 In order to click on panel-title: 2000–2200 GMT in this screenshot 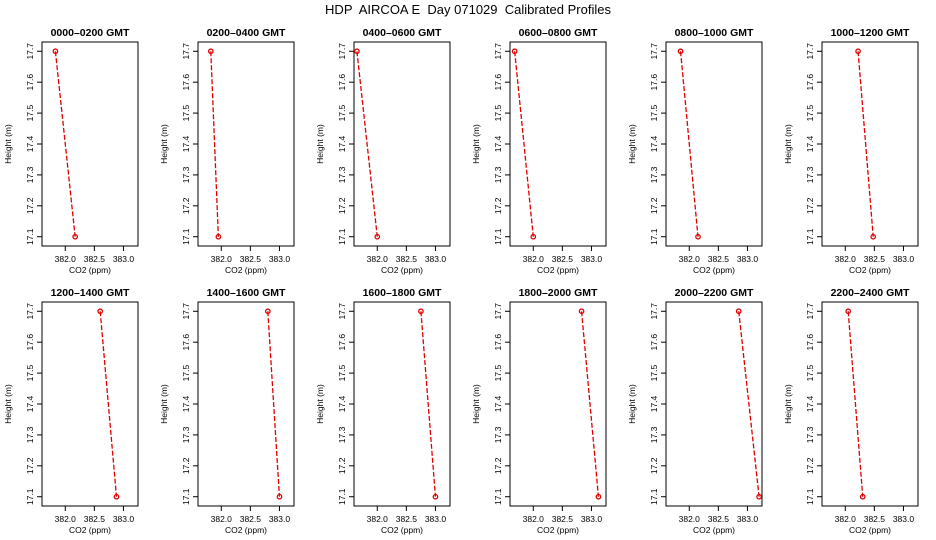, I will do `click(714, 293)`.